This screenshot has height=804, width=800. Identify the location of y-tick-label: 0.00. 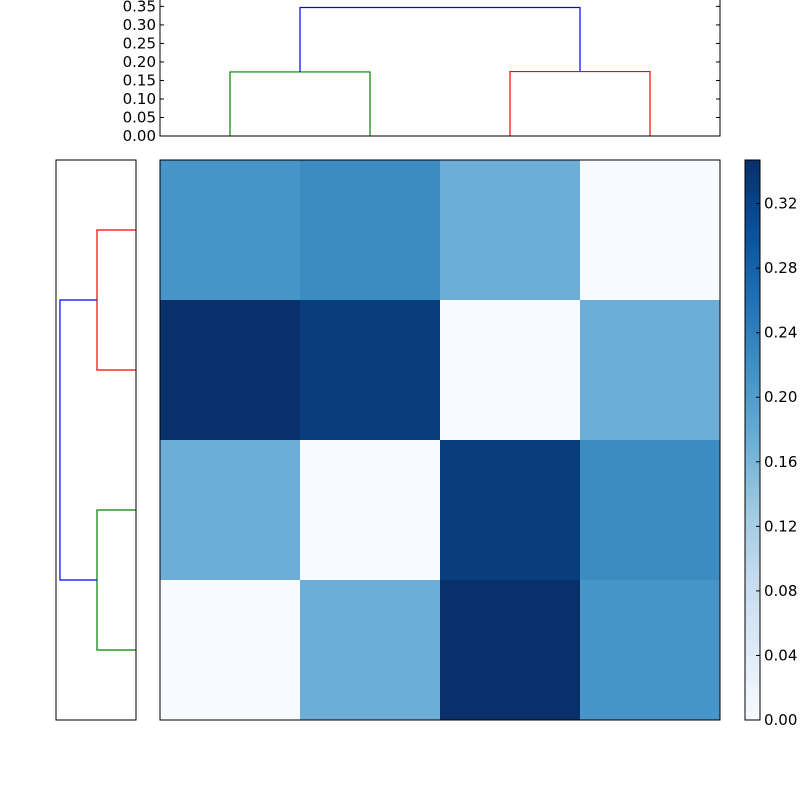
(139, 136).